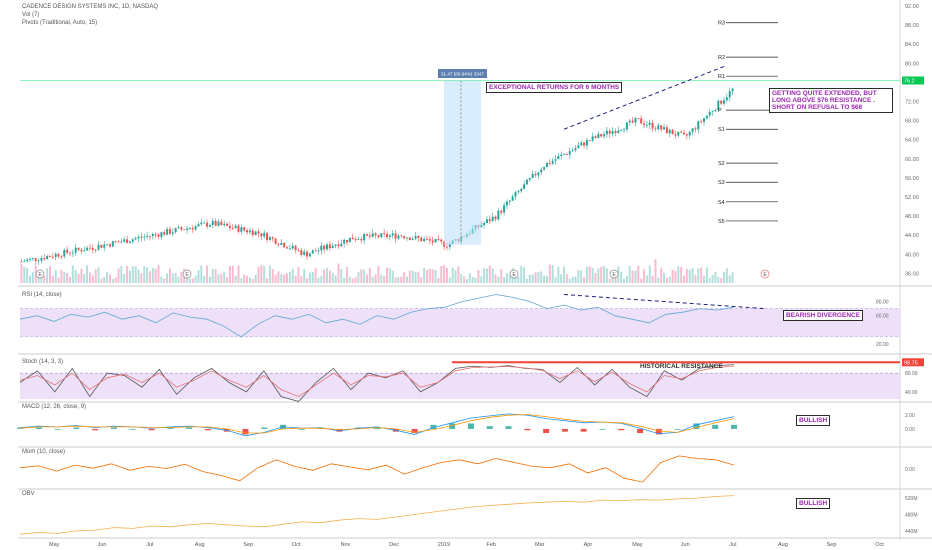 This screenshot has height=550, width=932. What do you see at coordinates (685, 545) in the screenshot?
I see `x-axis-label: Jun` at bounding box center [685, 545].